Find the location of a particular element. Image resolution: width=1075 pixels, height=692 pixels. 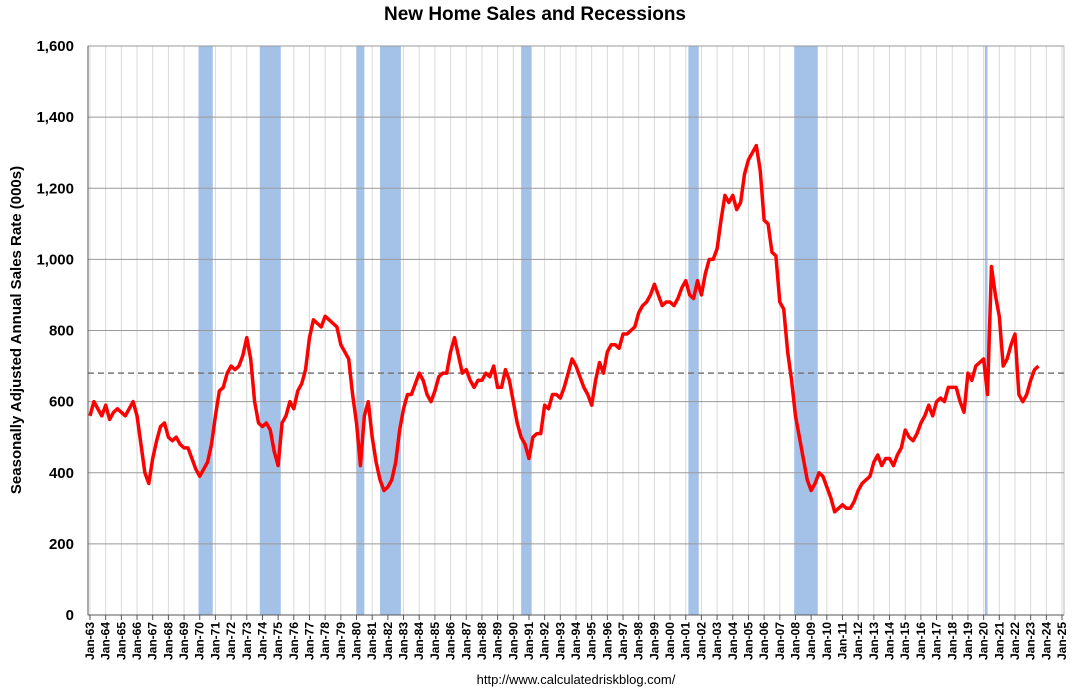

x-tick-label: Jan-63 is located at coordinates (90, 641).